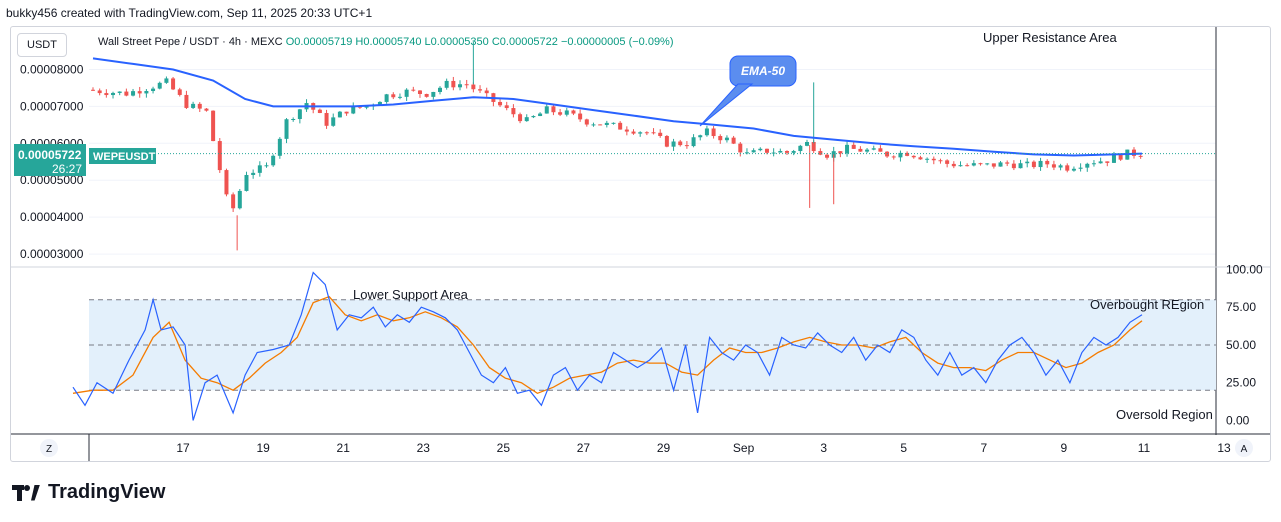 Image resolution: width=1281 pixels, height=522 pixels. I want to click on legend-title: Wall Street Pepe / USDT · 4h · MEXC, so click(190, 42).